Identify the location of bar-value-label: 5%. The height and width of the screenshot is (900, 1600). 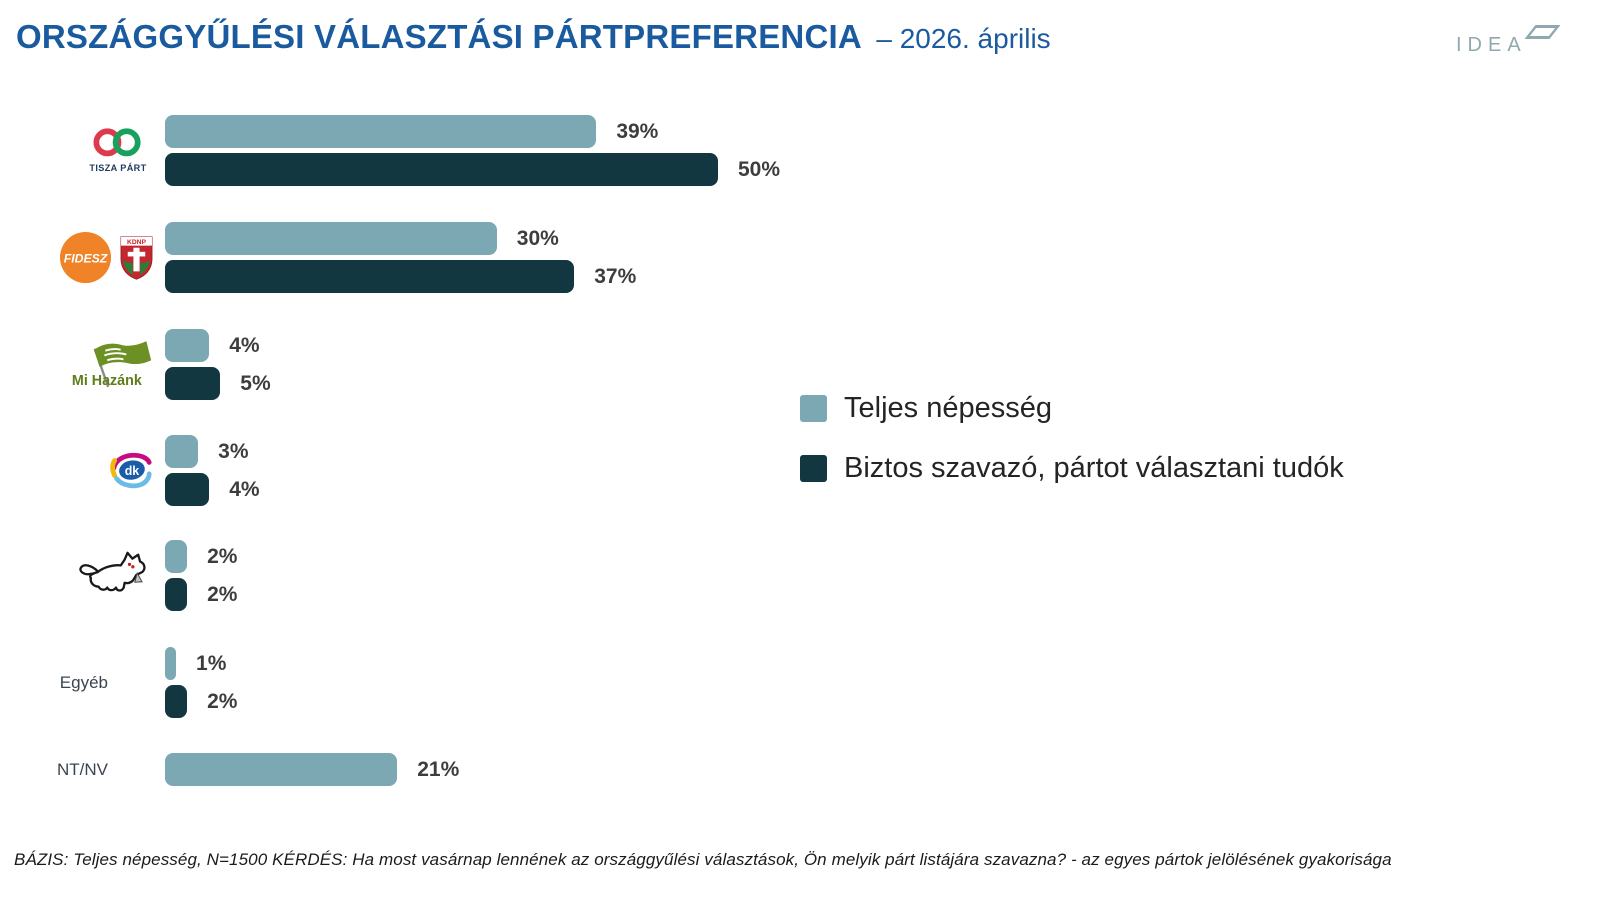
(255, 383).